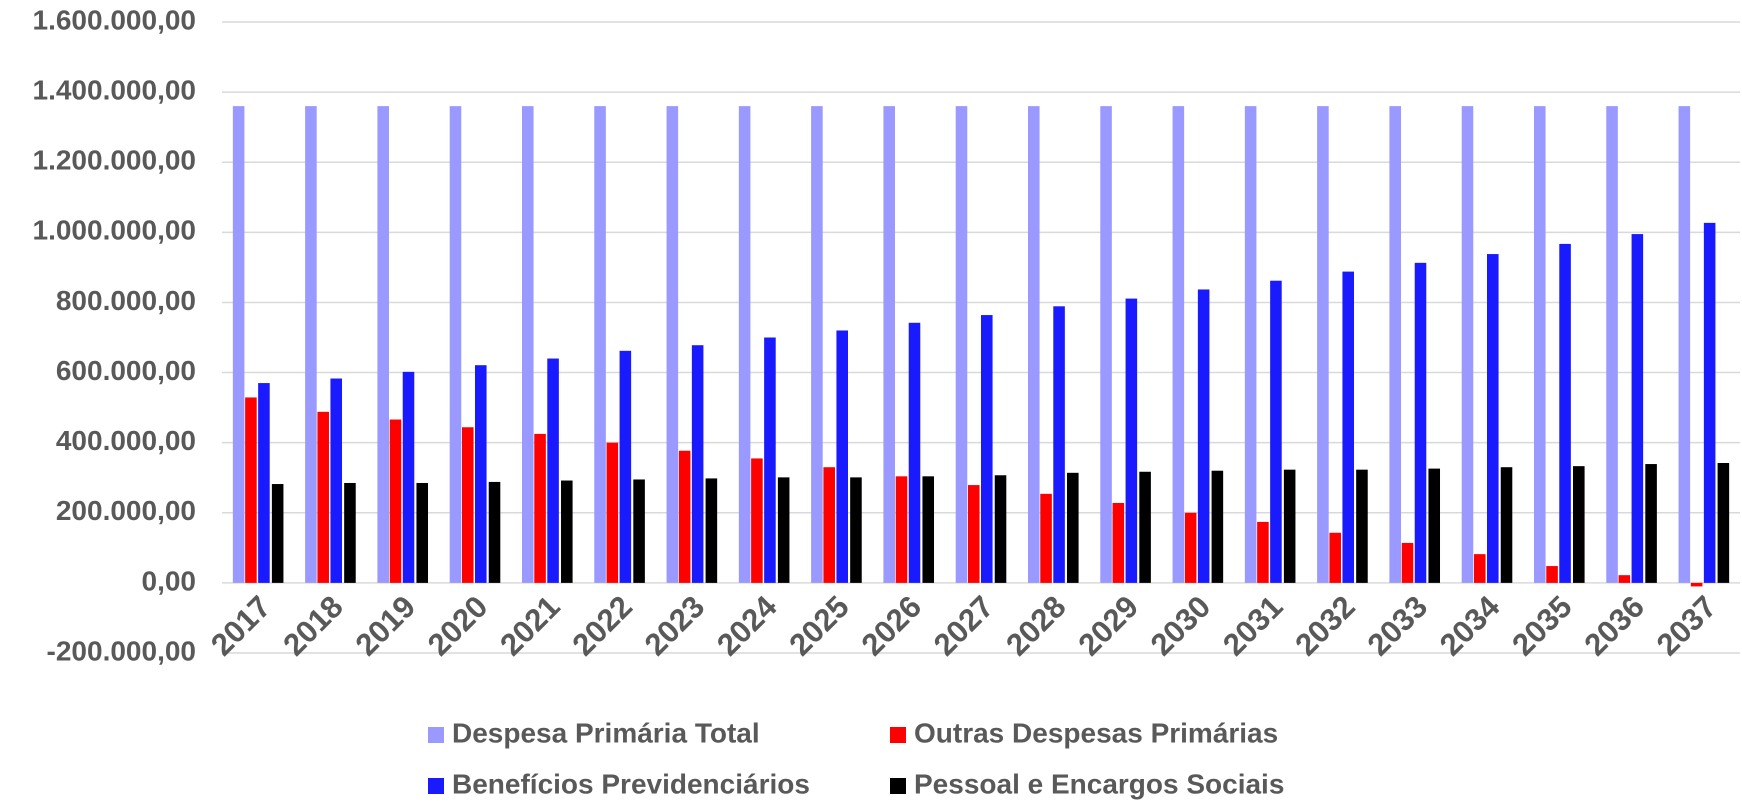 The width and height of the screenshot is (1742, 803). What do you see at coordinates (1036, 626) in the screenshot?
I see `x-tick-label: 2028` at bounding box center [1036, 626].